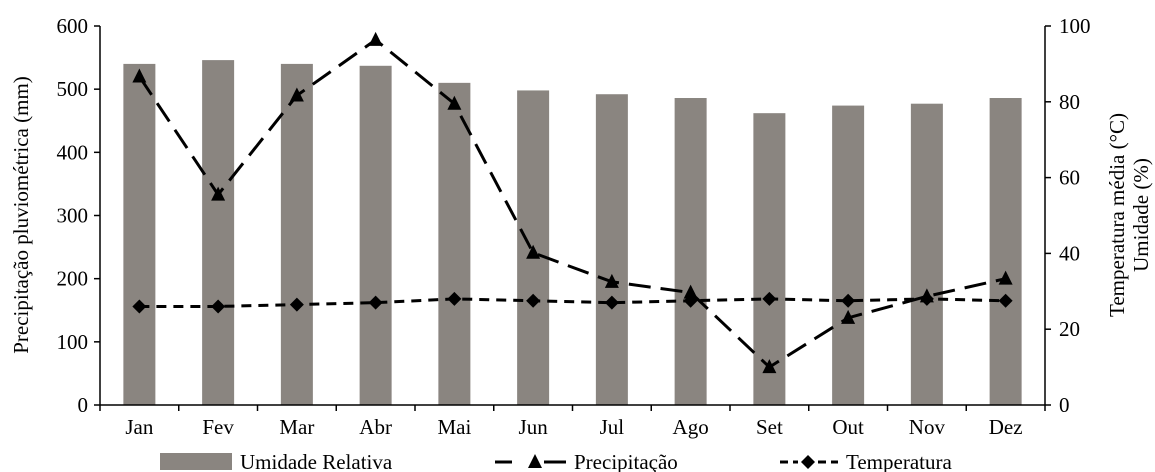 This screenshot has width=1155, height=472. What do you see at coordinates (73, 26) in the screenshot?
I see `y-tick-label: 600` at bounding box center [73, 26].